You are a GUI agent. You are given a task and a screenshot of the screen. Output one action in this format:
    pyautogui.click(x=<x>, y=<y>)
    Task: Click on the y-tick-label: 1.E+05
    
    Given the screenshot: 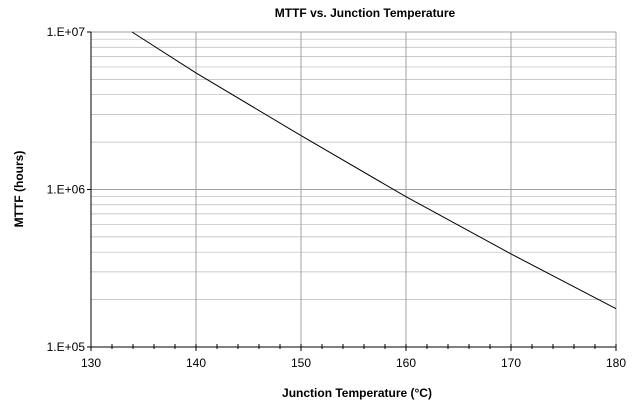 What is the action you would take?
    pyautogui.click(x=66, y=347)
    